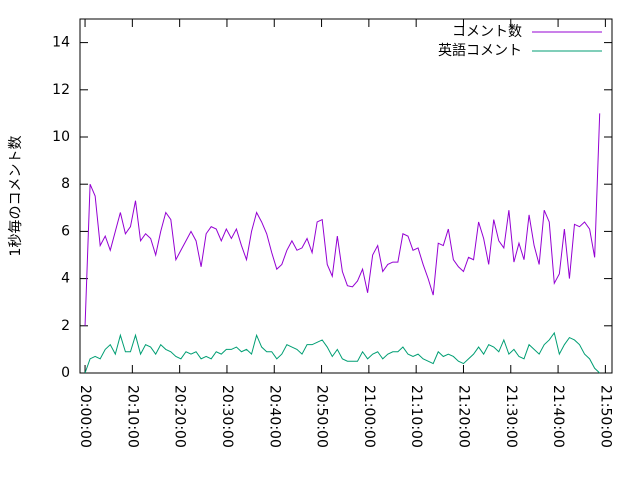 The width and height of the screenshot is (640, 480). Describe the element at coordinates (463, 416) in the screenshot. I see `x-tick-label: 21:20:00` at that location.